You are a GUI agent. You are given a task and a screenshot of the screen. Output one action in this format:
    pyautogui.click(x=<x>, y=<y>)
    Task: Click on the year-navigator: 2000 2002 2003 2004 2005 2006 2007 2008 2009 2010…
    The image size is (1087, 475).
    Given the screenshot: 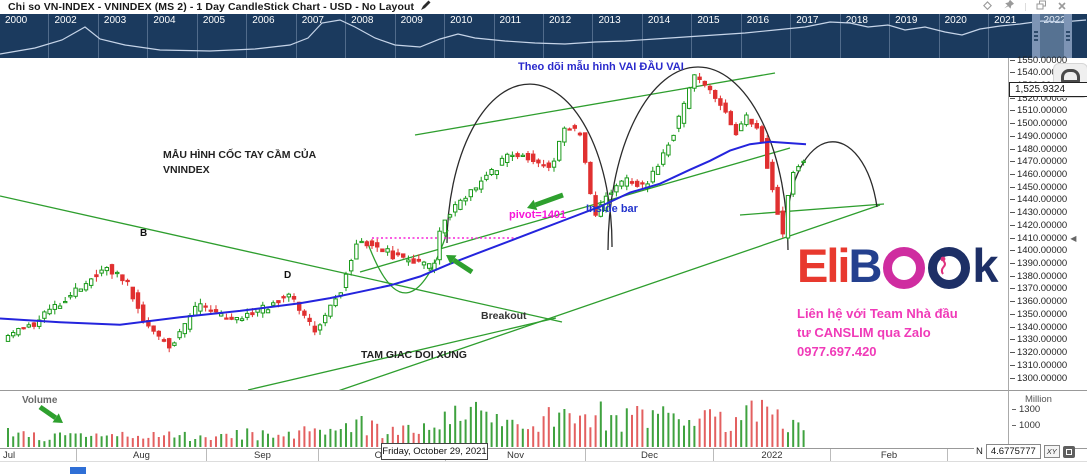 What is the action you would take?
    pyautogui.click(x=543, y=36)
    